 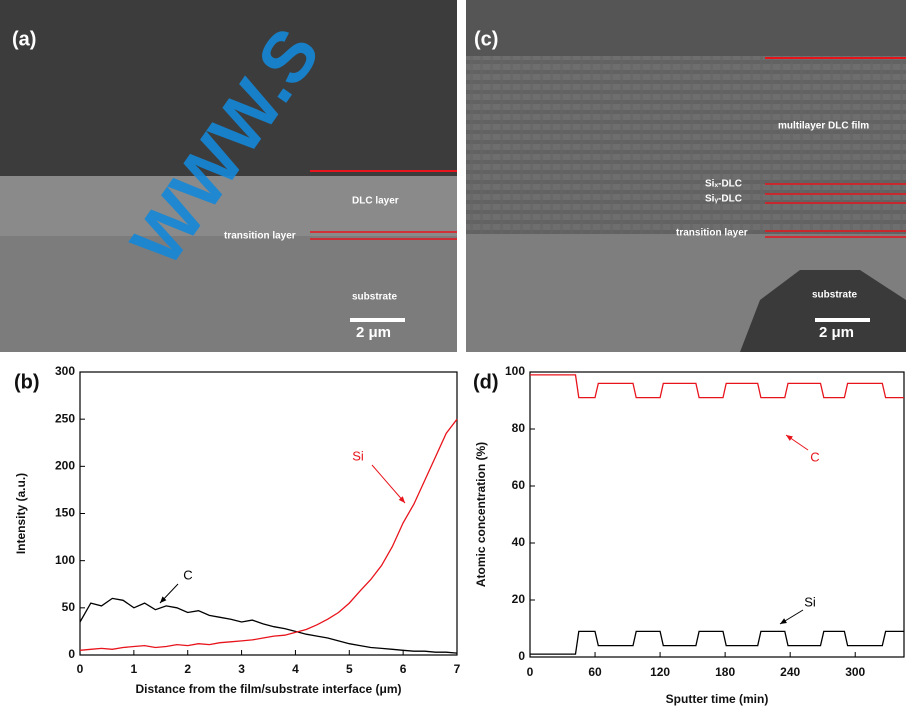 What do you see at coordinates (24, 39) in the screenshot?
I see `image-label: (a)` at bounding box center [24, 39].